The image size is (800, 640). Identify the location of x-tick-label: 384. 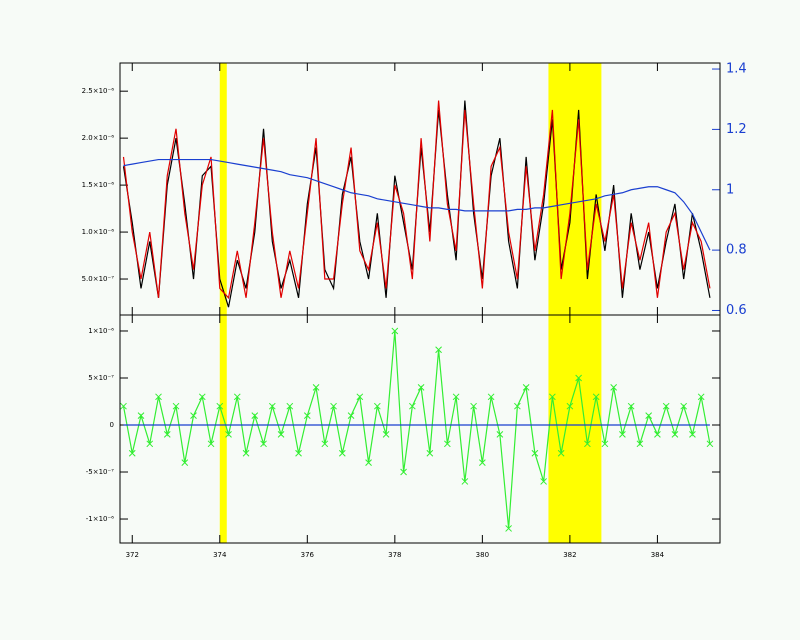
(658, 555).